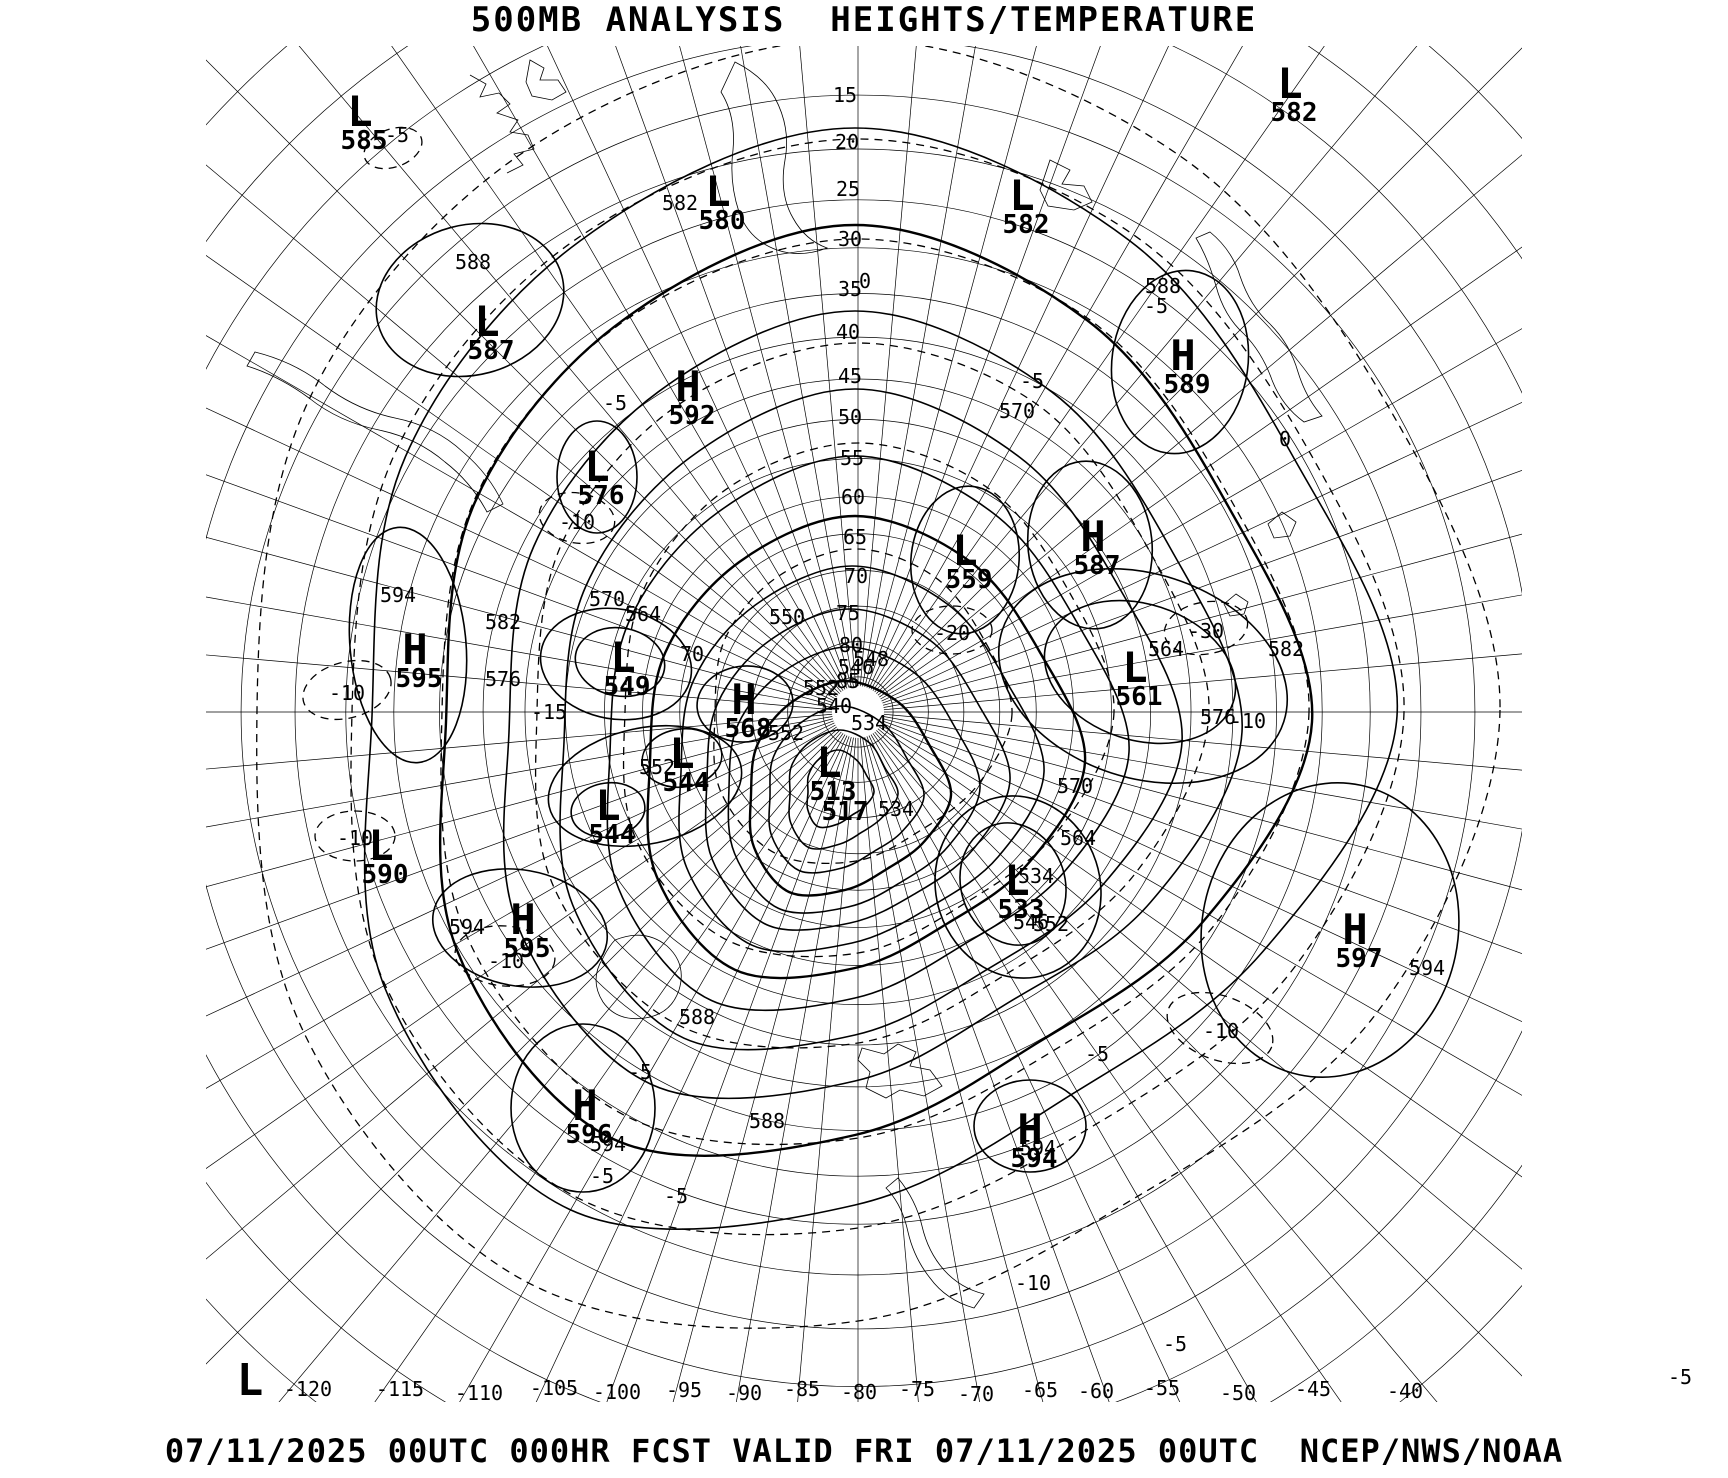 The image size is (1728, 1478). I want to click on latitude-label: 80, so click(851, 645).